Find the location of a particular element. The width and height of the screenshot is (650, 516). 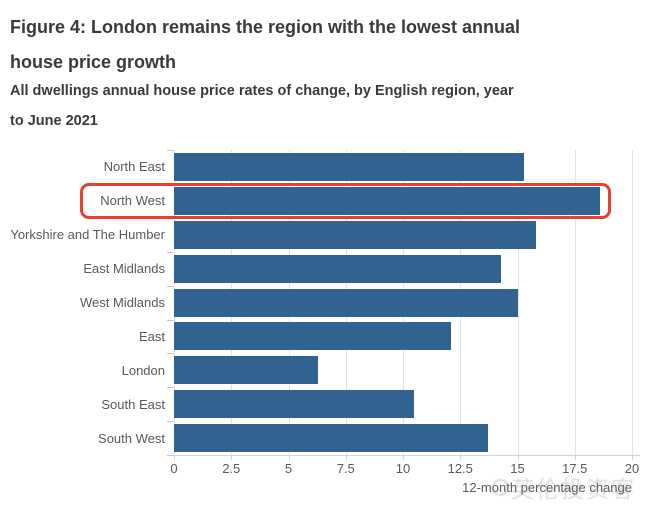

x-tick-label: 7.5 is located at coordinates (345, 468).